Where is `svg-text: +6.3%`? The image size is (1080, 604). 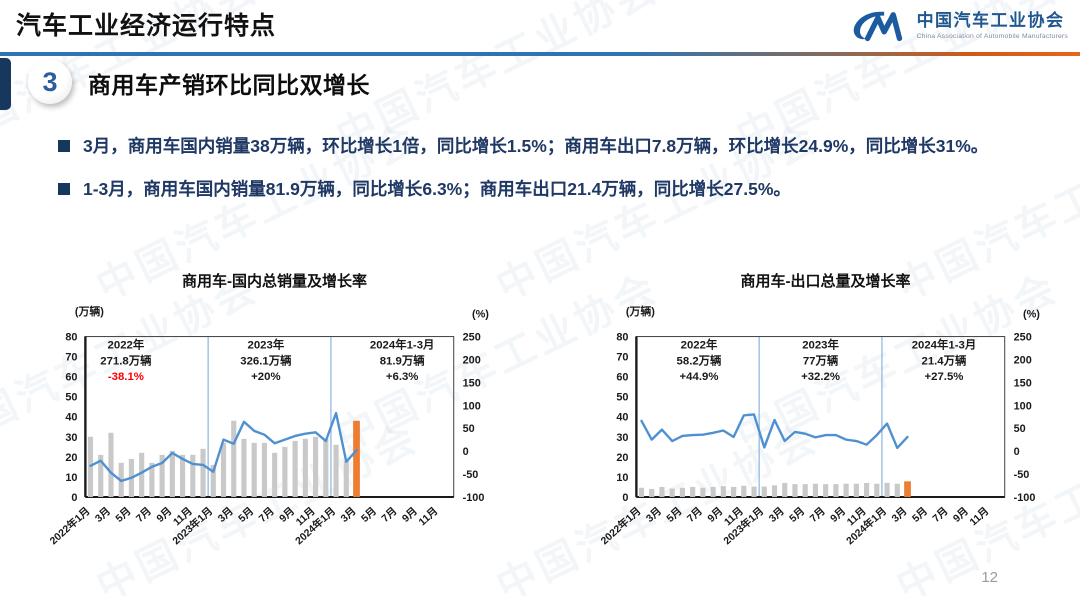
svg-text: +6.3% is located at coordinates (402, 377).